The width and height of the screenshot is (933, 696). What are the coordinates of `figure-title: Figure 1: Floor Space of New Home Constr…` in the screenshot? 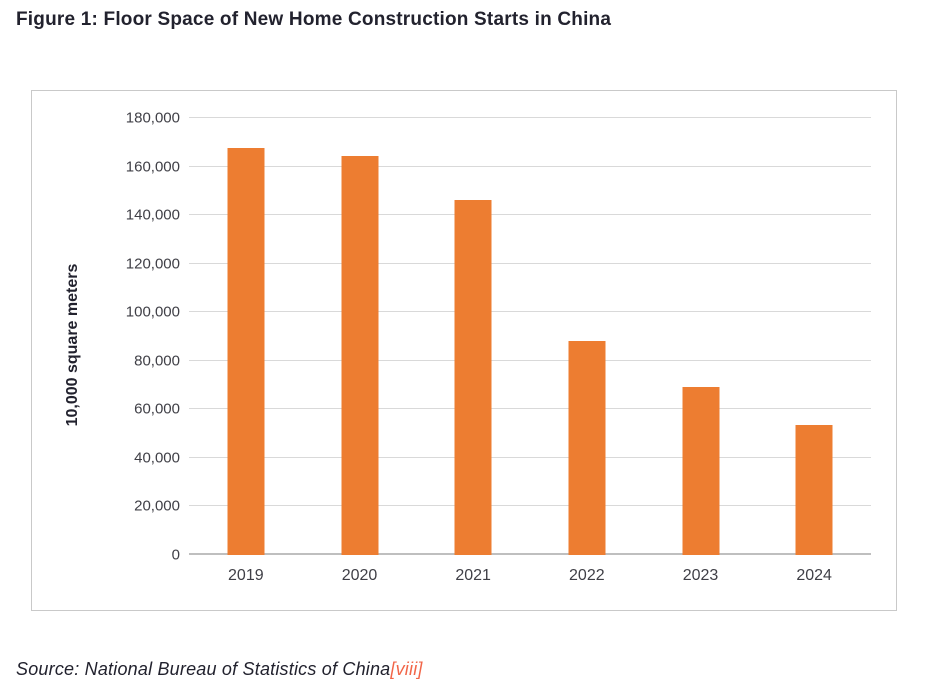 It's located at (314, 19).